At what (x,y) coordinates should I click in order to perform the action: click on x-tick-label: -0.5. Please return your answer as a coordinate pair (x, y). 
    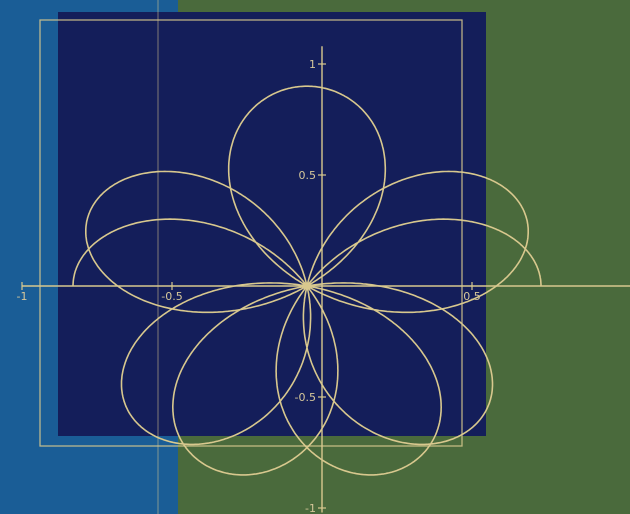
    Looking at the image, I should click on (171, 296).